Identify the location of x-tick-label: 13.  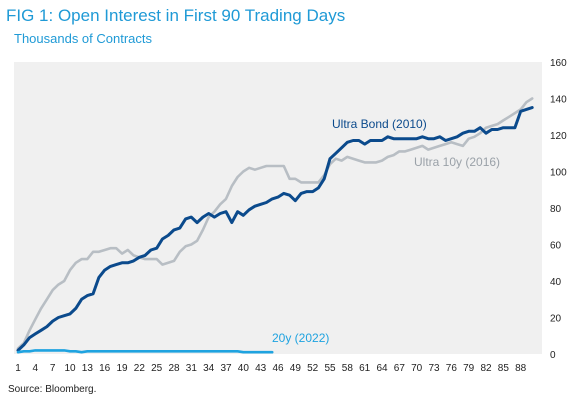
(88, 368).